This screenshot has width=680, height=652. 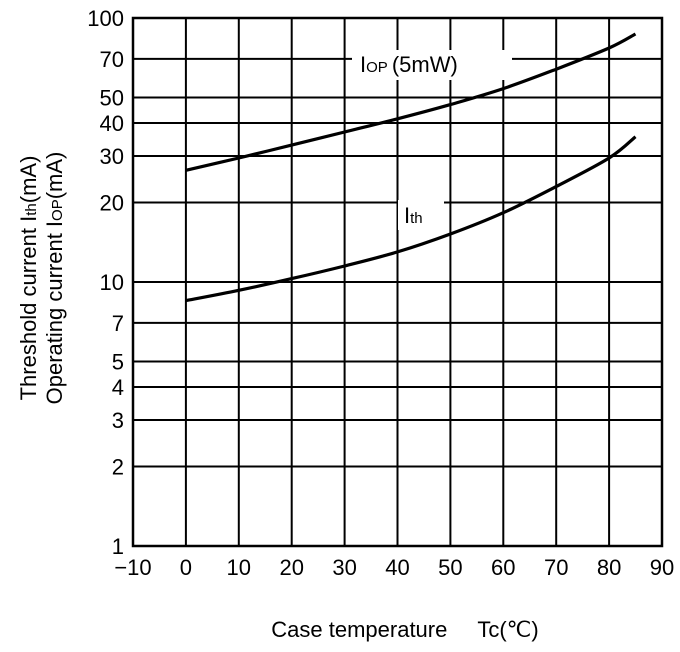 What do you see at coordinates (118, 387) in the screenshot?
I see `y-tick-label: 4` at bounding box center [118, 387].